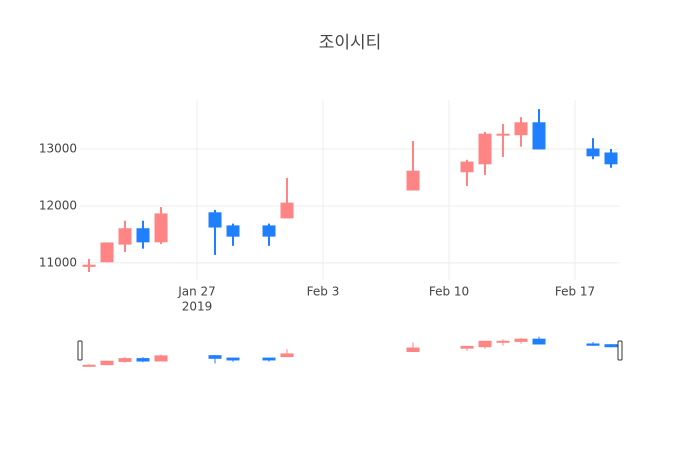 This screenshot has width=700, height=454. I want to click on x-tick-label: Feb 10, so click(449, 292).